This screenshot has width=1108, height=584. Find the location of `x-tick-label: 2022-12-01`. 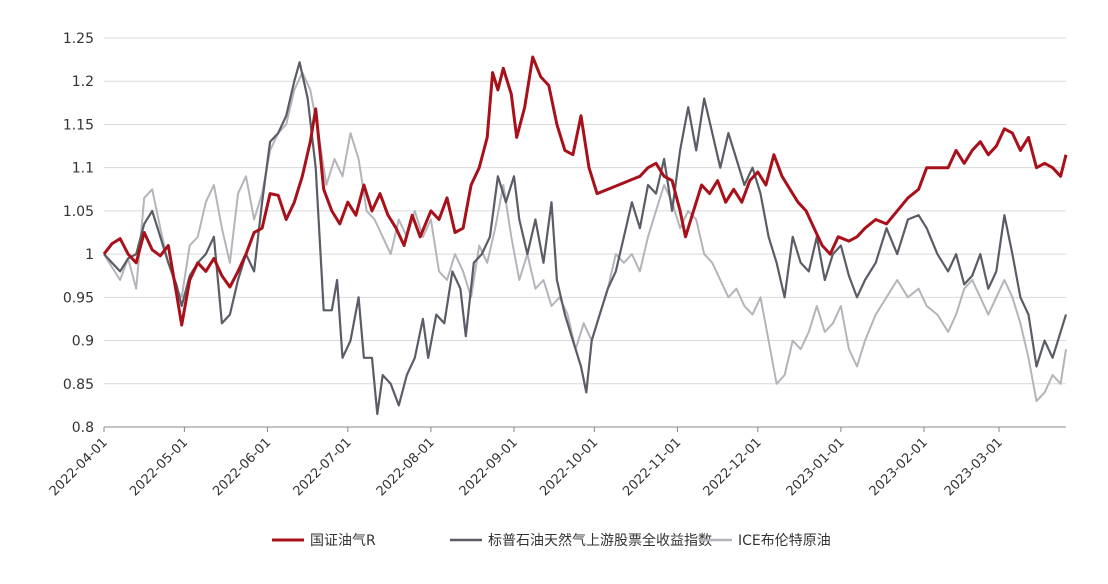

x-tick-label: 2022-12-01 is located at coordinates (733, 467).